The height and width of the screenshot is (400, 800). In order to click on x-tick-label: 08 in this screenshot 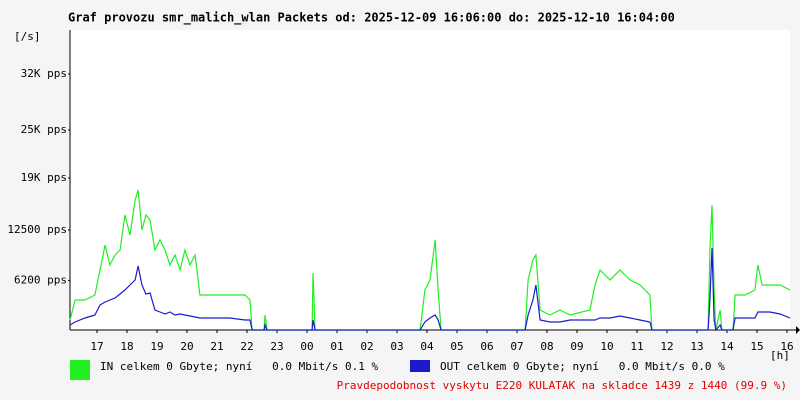, I will do `click(546, 346)`.